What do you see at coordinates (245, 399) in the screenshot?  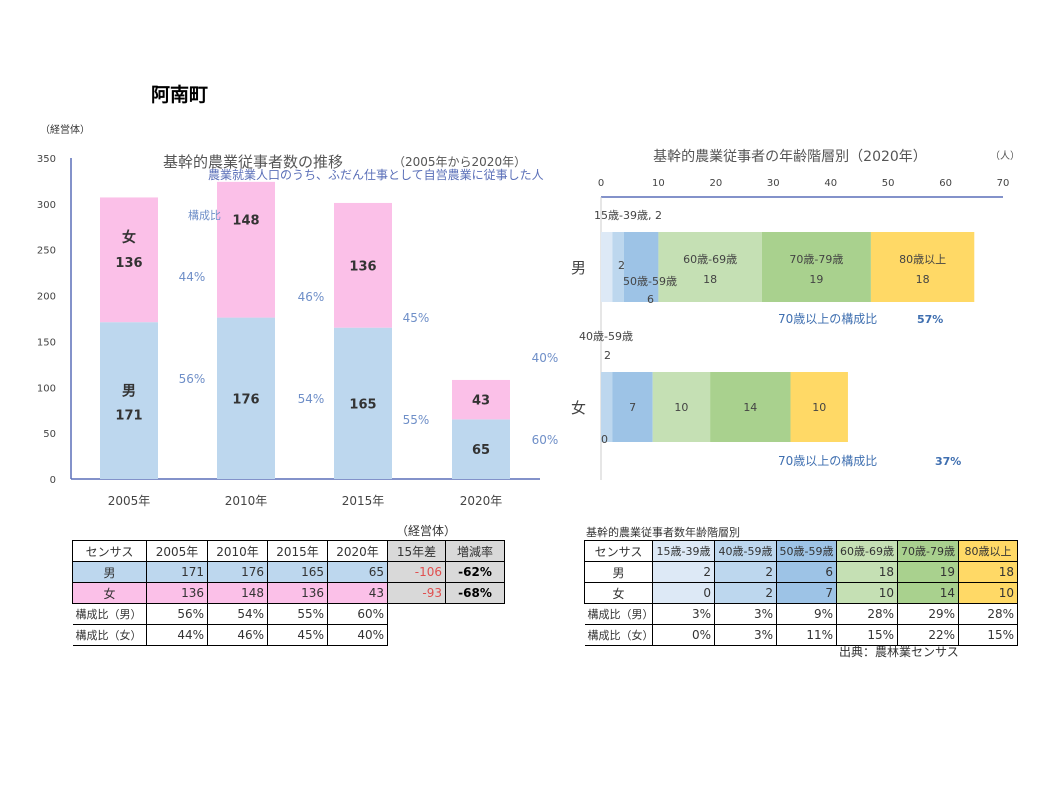 I see `data-label-male: 176` at bounding box center [245, 399].